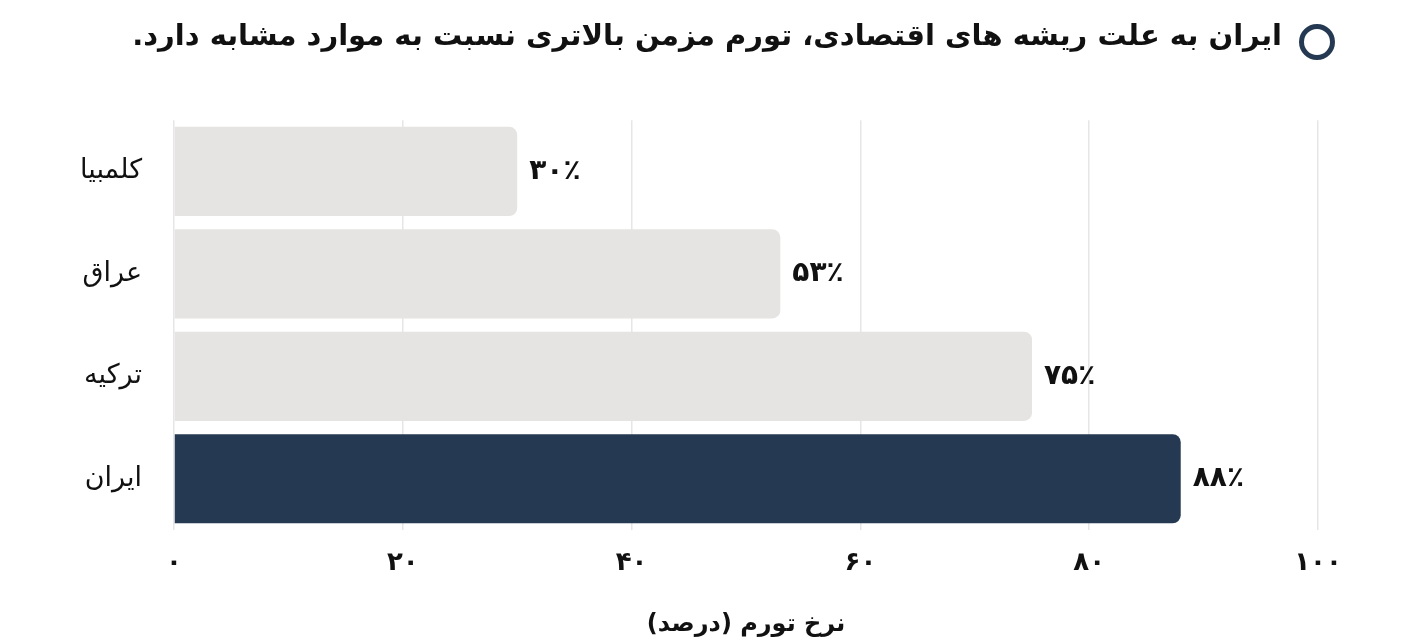 This screenshot has width=1412, height=643. Describe the element at coordinates (707, 35) in the screenshot. I see `chart-title: ایران به علت ریشه های اقتصادی، تورم مزمن بالاتری نسبت به موارد مشابه دارد.` at that location.